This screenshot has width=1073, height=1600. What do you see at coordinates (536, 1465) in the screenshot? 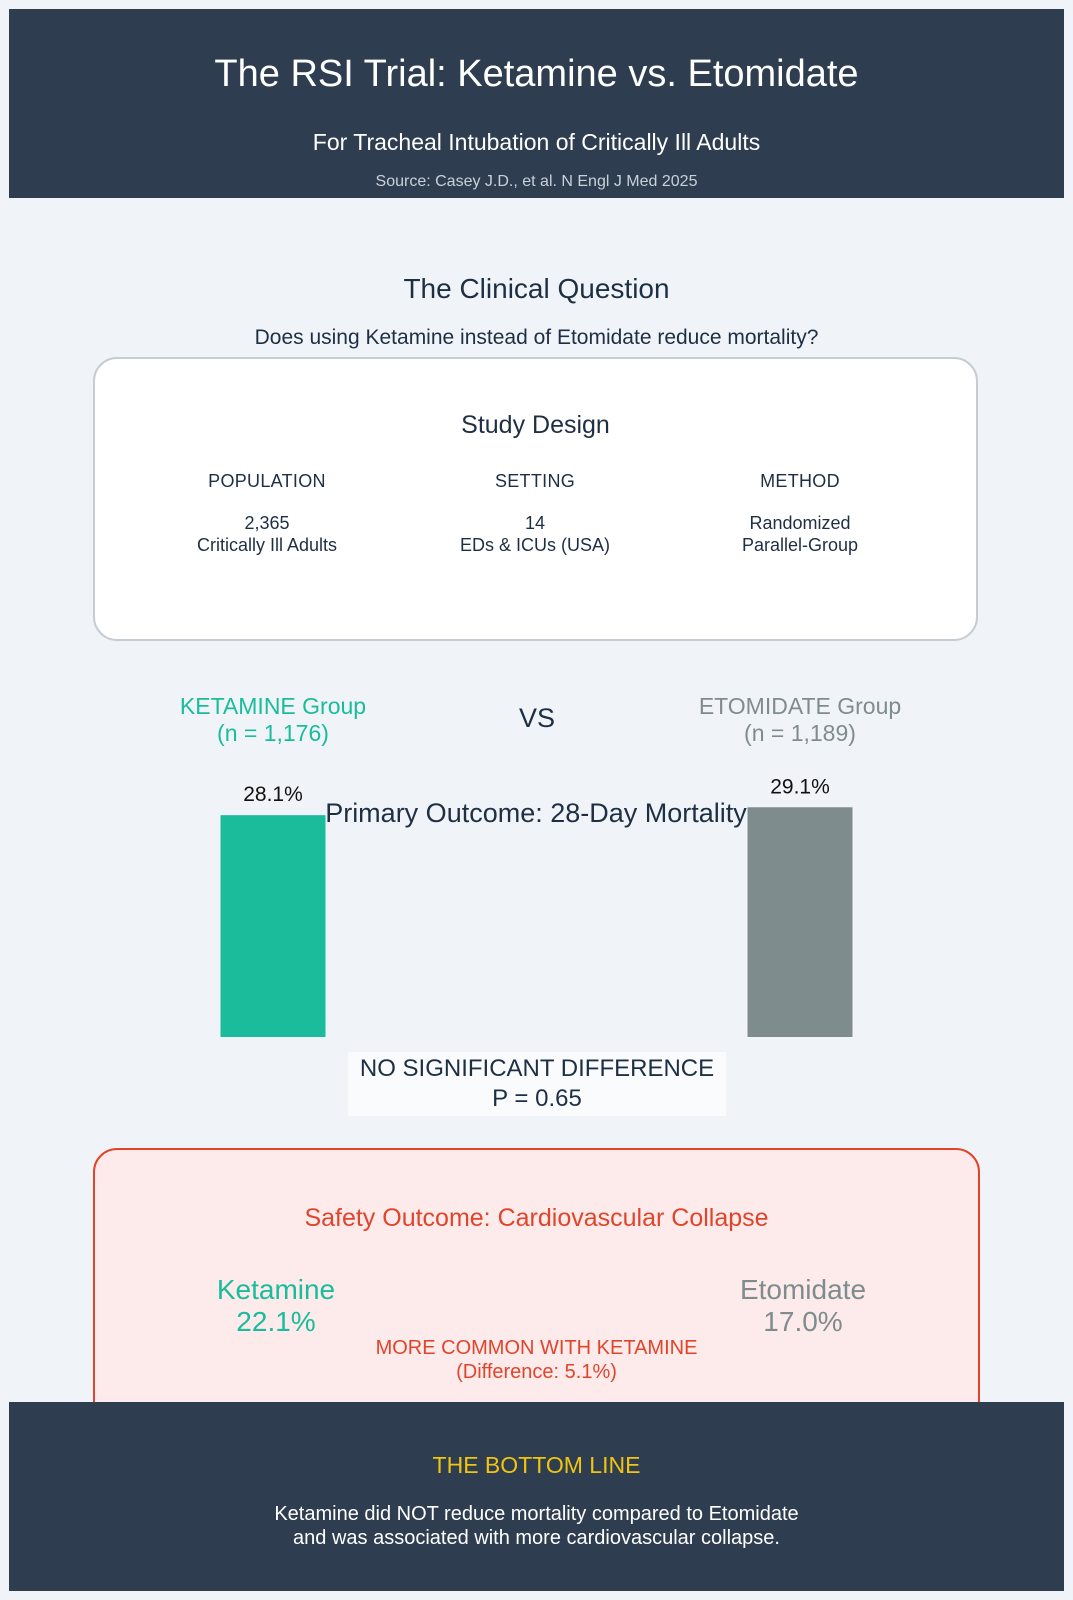
I see `bottom-line-heading: THE BOTTOM LINE` at bounding box center [536, 1465].